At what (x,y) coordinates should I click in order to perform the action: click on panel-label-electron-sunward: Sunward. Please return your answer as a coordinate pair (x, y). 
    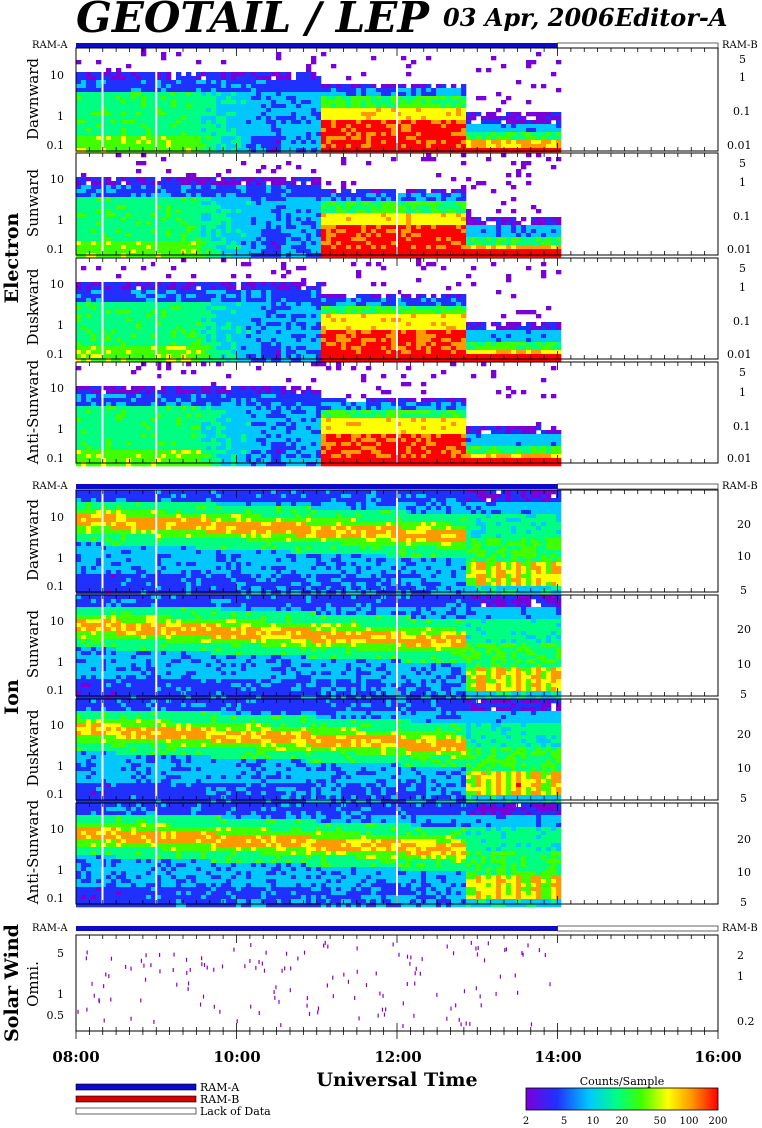
    Looking at the image, I should click on (33, 203).